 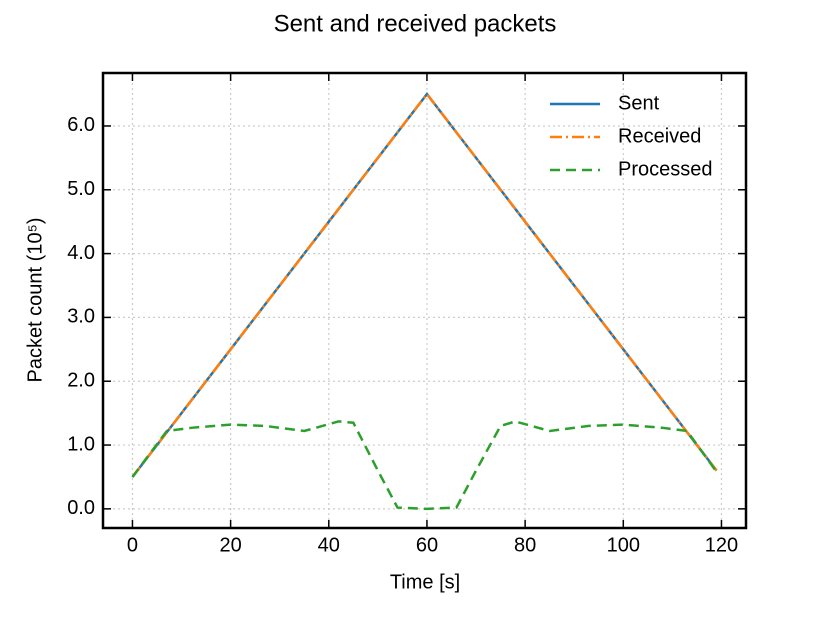 I want to click on y-tick-label: 2.0, so click(x=81, y=381).